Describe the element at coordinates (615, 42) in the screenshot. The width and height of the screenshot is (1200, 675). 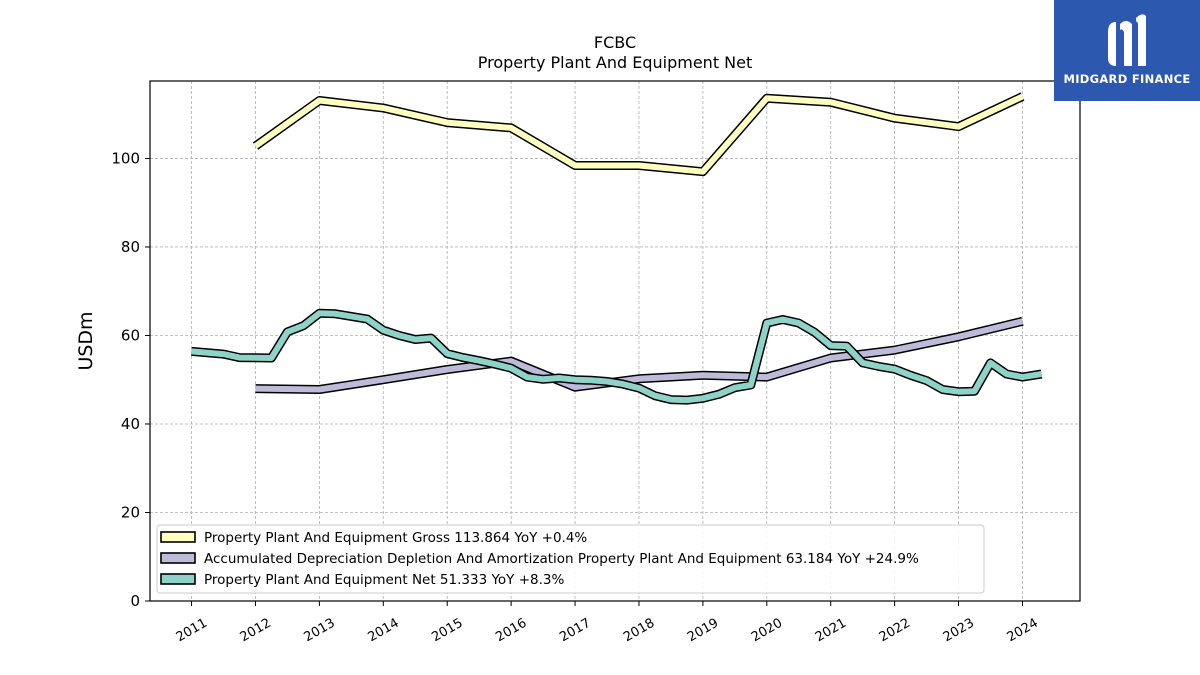
I see `chart-title: FCBC` at that location.